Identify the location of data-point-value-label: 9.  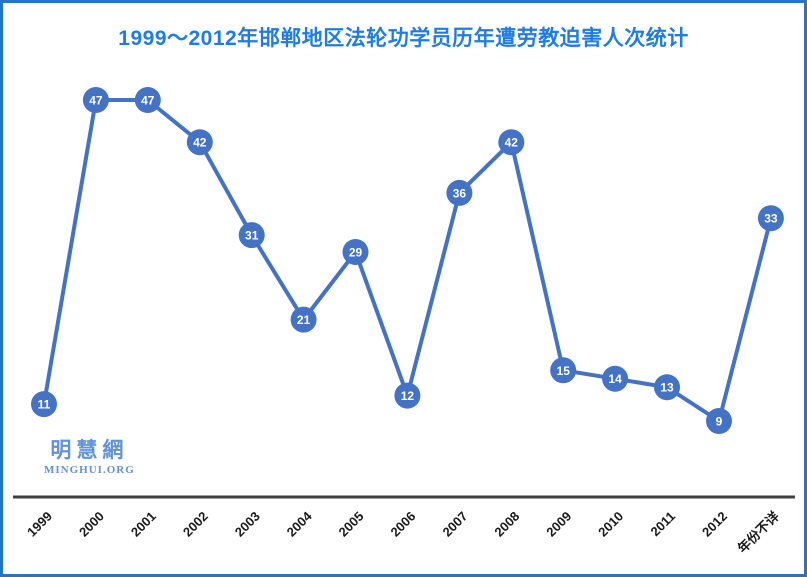
(719, 422).